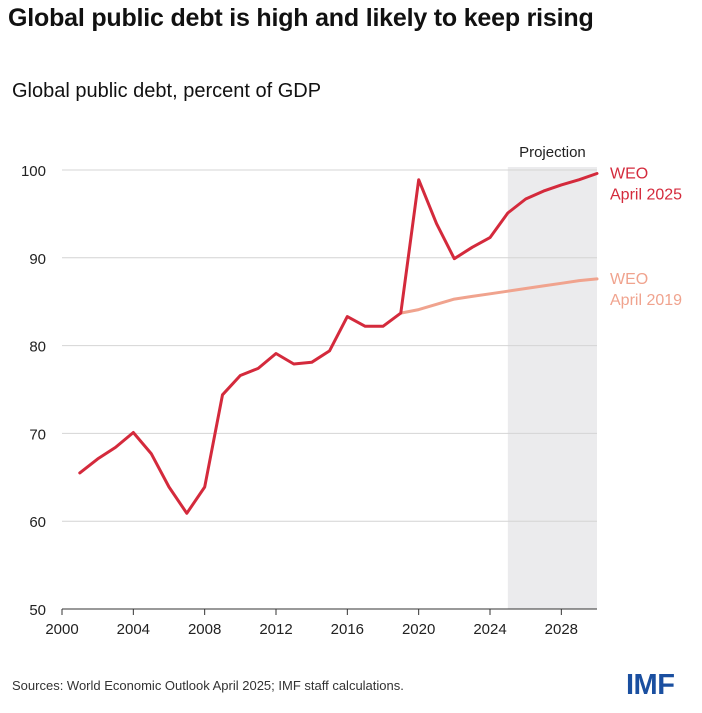 This screenshot has width=702, height=713. What do you see at coordinates (650, 685) in the screenshot?
I see `imf-logo: IMF` at bounding box center [650, 685].